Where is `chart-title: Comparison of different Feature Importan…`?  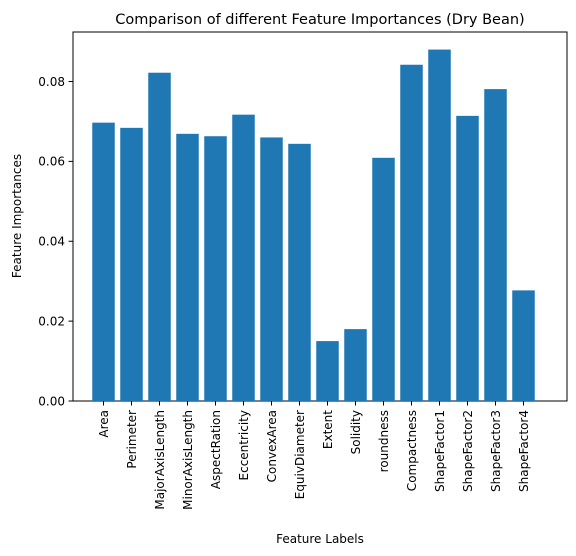 chart-title: Comparison of different Feature Importan… is located at coordinates (319, 20).